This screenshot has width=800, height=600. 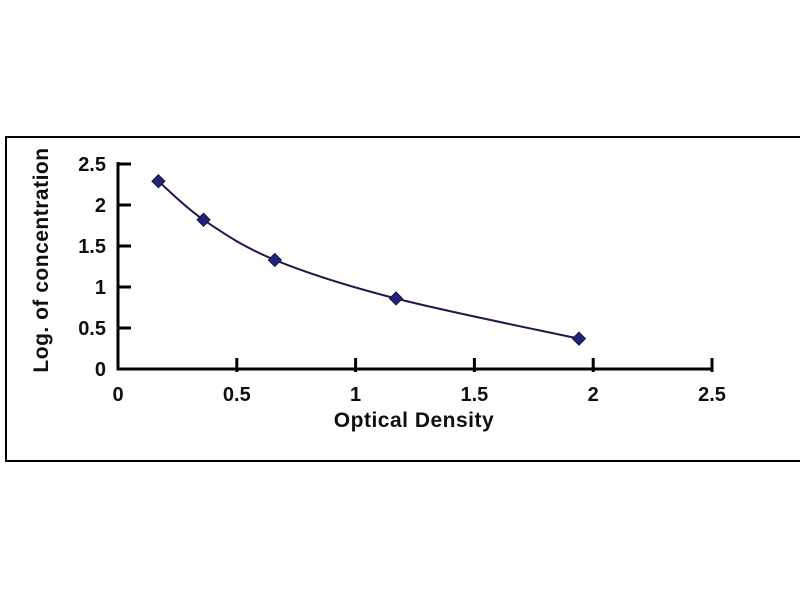 I want to click on x-tick-label: 2.5, so click(x=712, y=395).